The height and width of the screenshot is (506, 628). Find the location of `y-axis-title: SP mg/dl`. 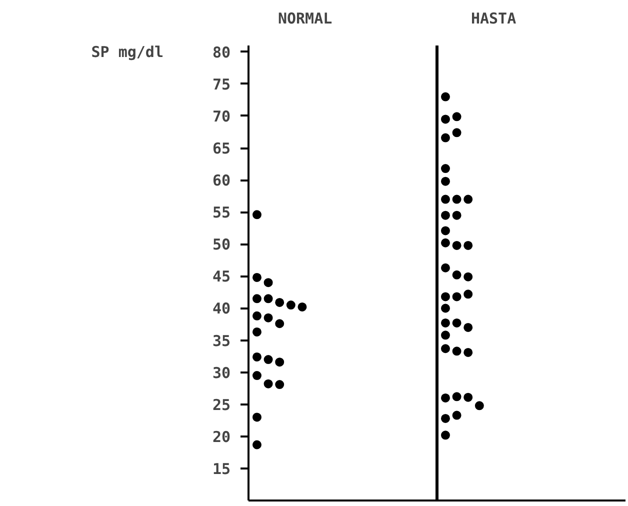

y-axis-title: SP mg/dl is located at coordinates (127, 51).